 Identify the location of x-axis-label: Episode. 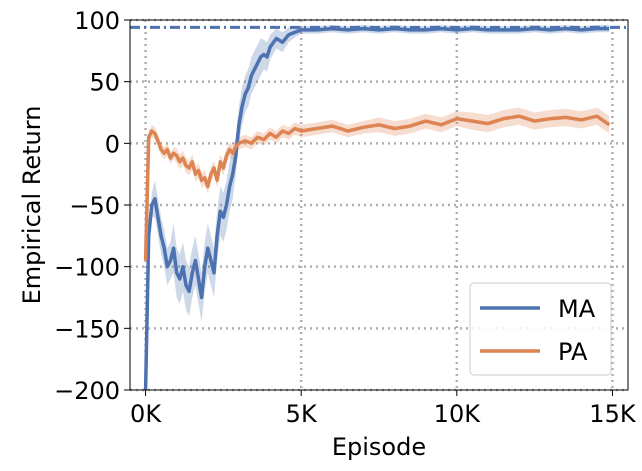
(379, 447).